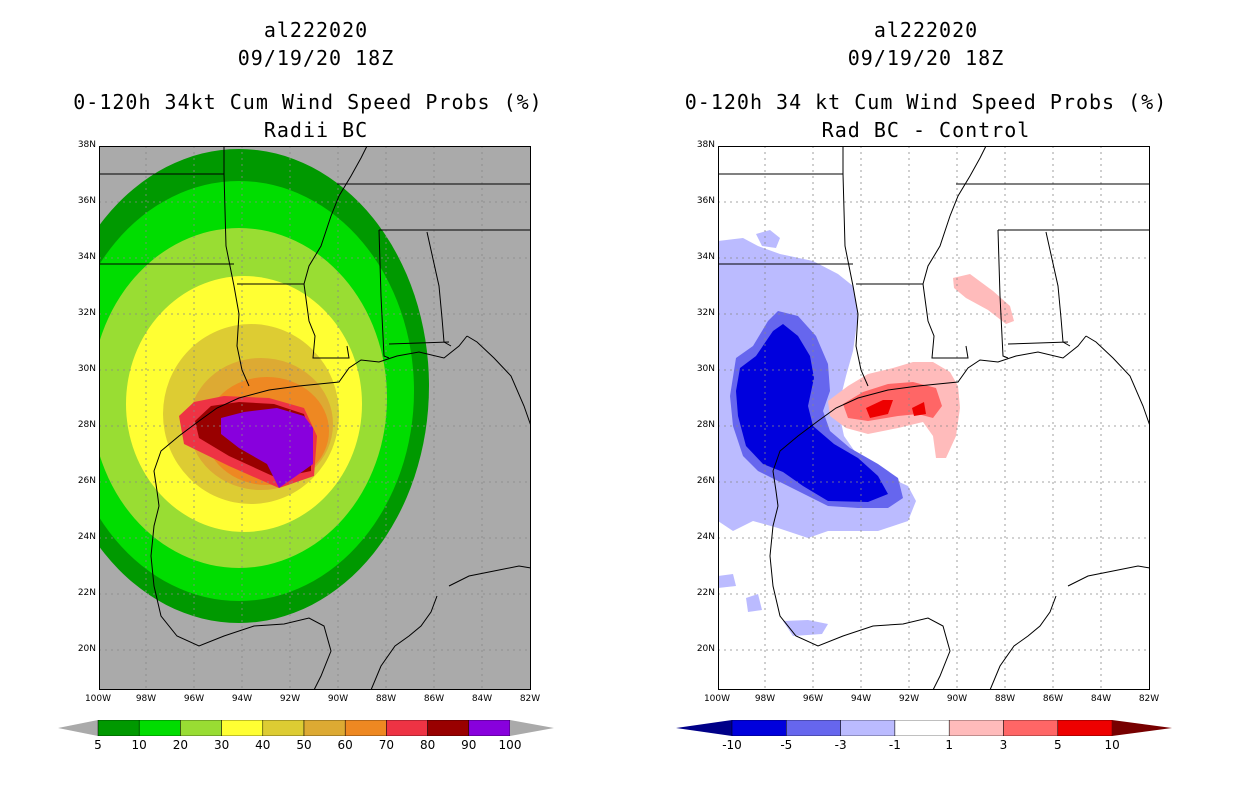  Describe the element at coordinates (949, 745) in the screenshot. I see `colorbar-tick-label: 1` at that location.